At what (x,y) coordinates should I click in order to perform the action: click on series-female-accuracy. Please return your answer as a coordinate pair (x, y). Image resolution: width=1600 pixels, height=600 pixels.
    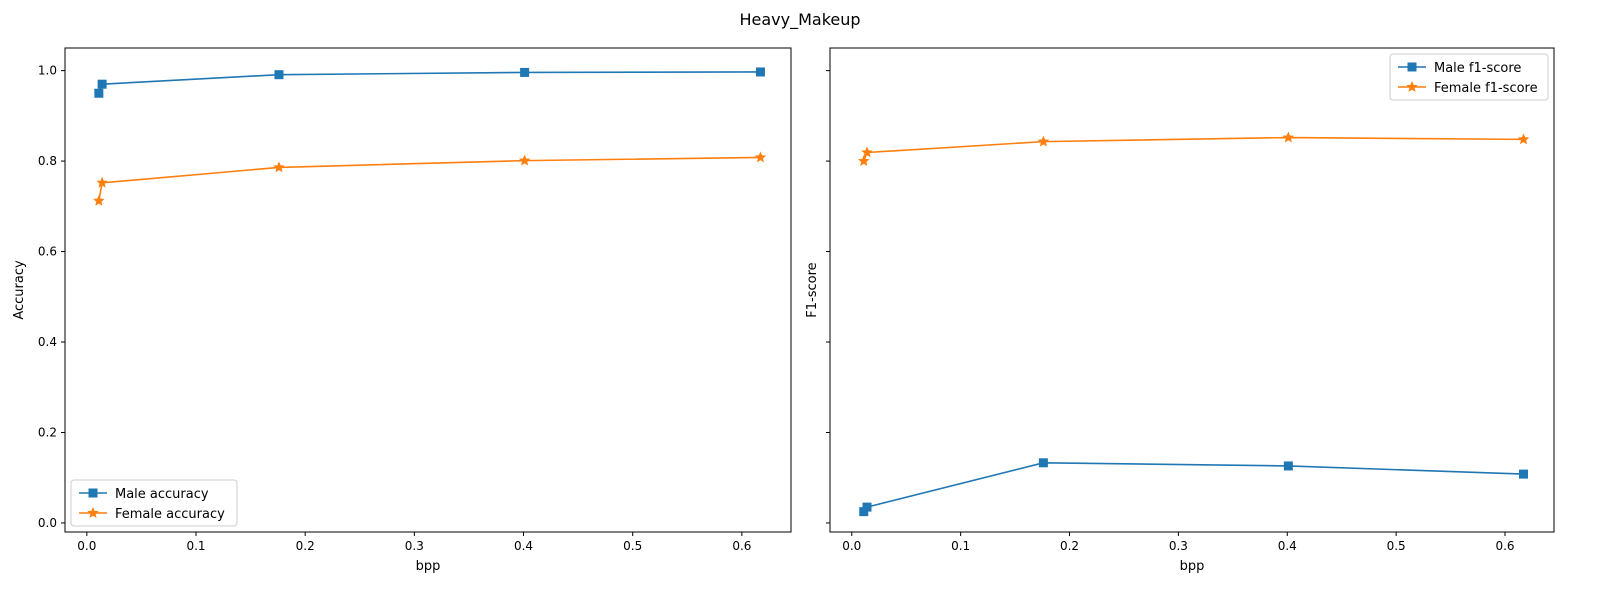
    Looking at the image, I should click on (430, 178).